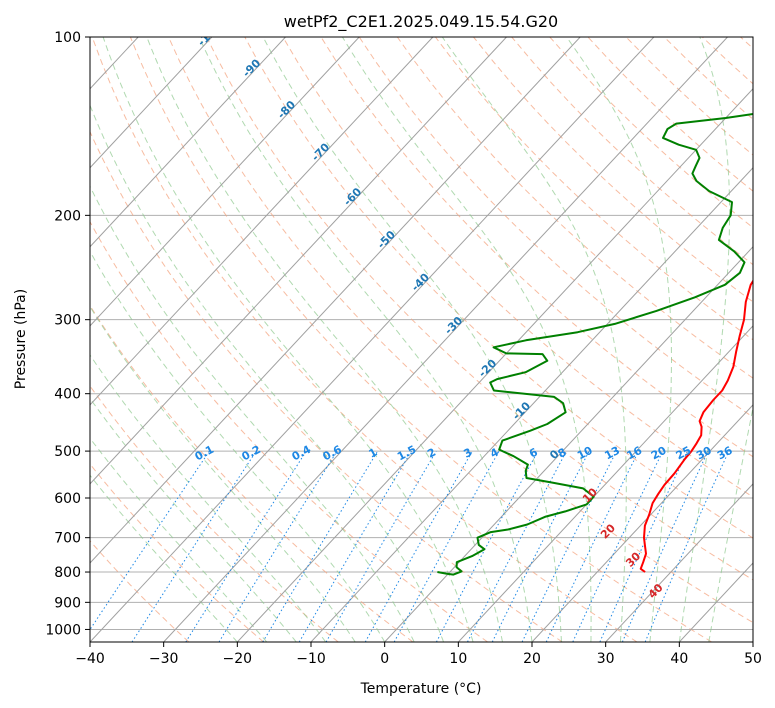 The image size is (775, 708). I want to click on mixing-ratio-label: 10, so click(585, 453).